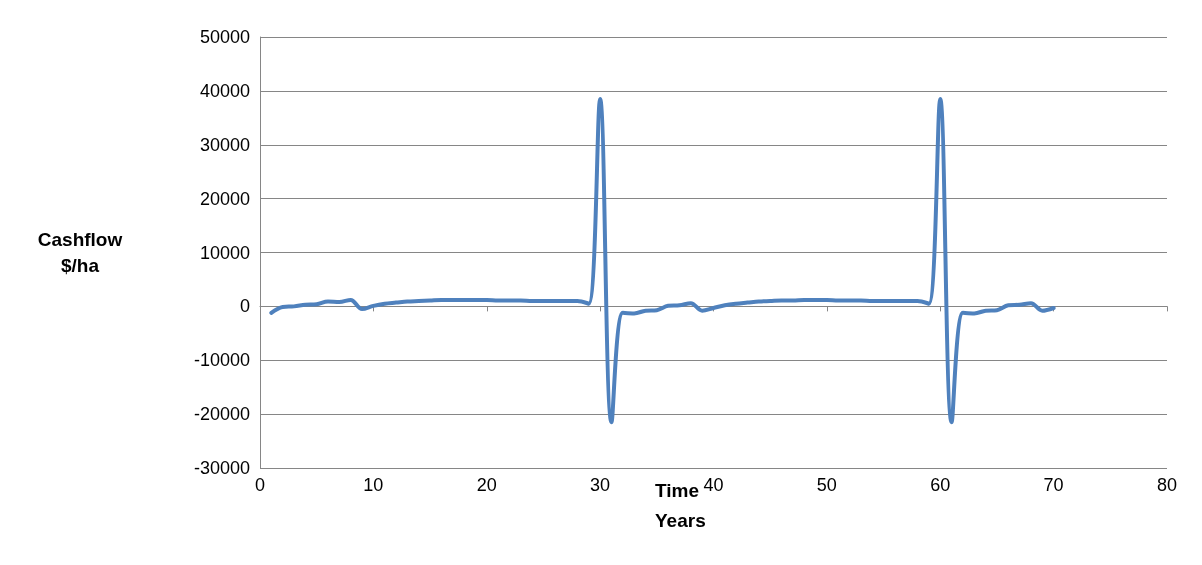 This screenshot has height=565, width=1202. Describe the element at coordinates (373, 485) in the screenshot. I see `x-tick-label: 10` at that location.